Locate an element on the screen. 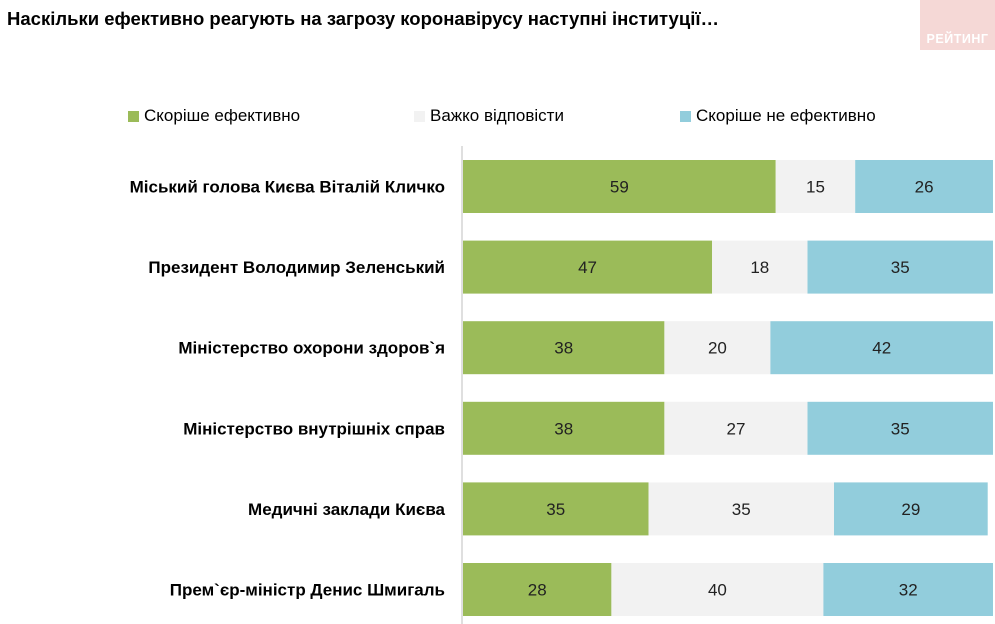 This screenshot has height=624, width=995. legend-item-hard-to-say: Важко відповісти is located at coordinates (489, 116).